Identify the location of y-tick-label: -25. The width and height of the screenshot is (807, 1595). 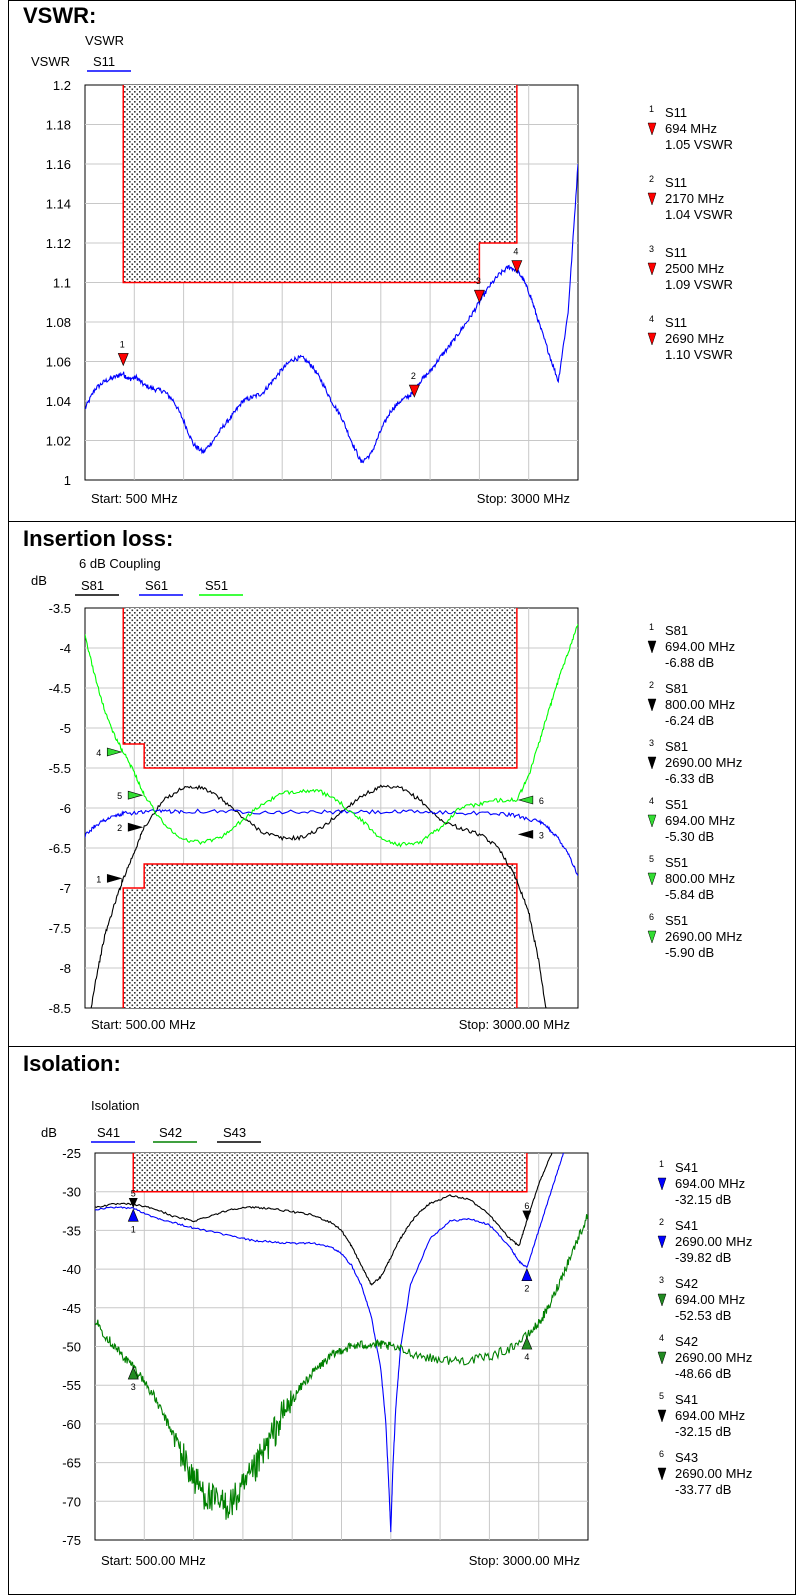
(71, 1153).